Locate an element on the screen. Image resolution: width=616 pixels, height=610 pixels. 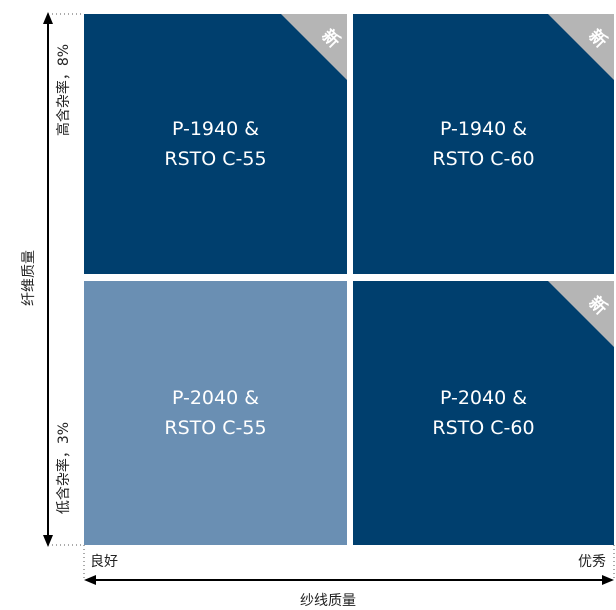
x-axis-arrow-left is located at coordinates (90, 580).